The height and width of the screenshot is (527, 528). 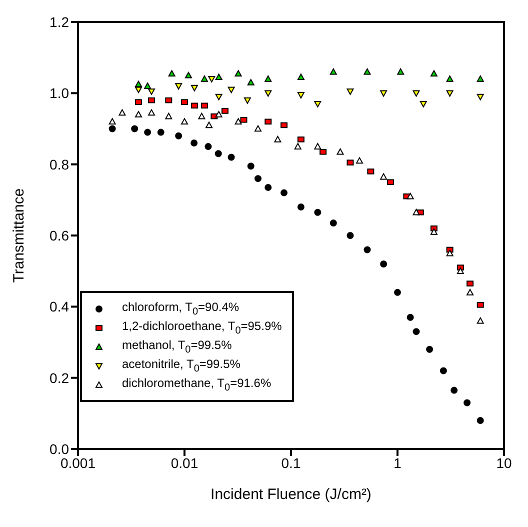 I want to click on x-axis-title: Incident Fluence (J/cm²), so click(x=291, y=494).